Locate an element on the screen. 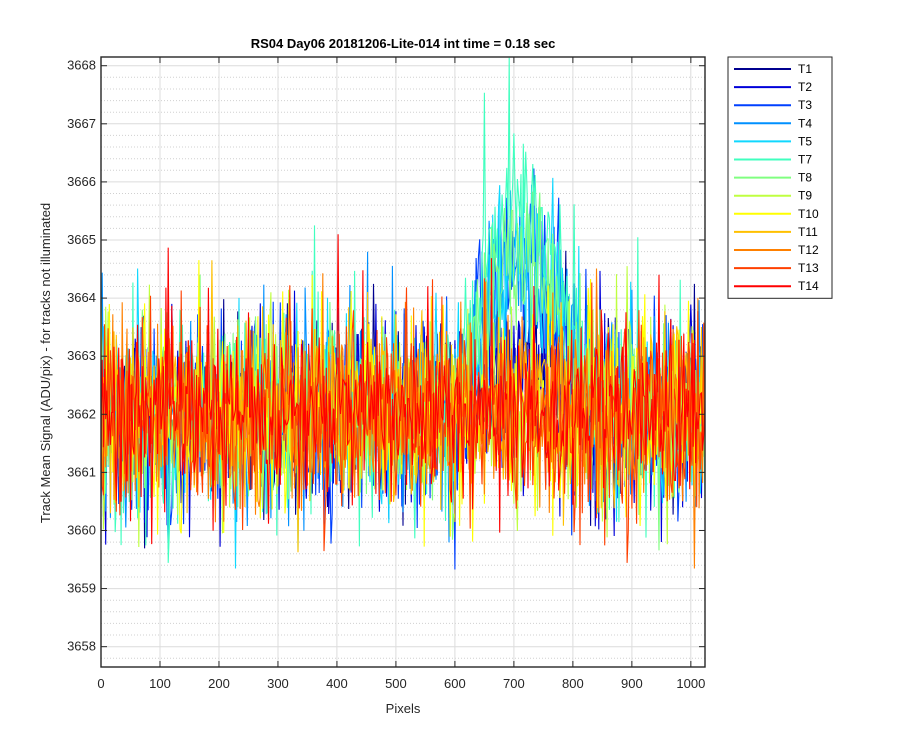 The image size is (900, 750). legend-label: T9 is located at coordinates (805, 196).